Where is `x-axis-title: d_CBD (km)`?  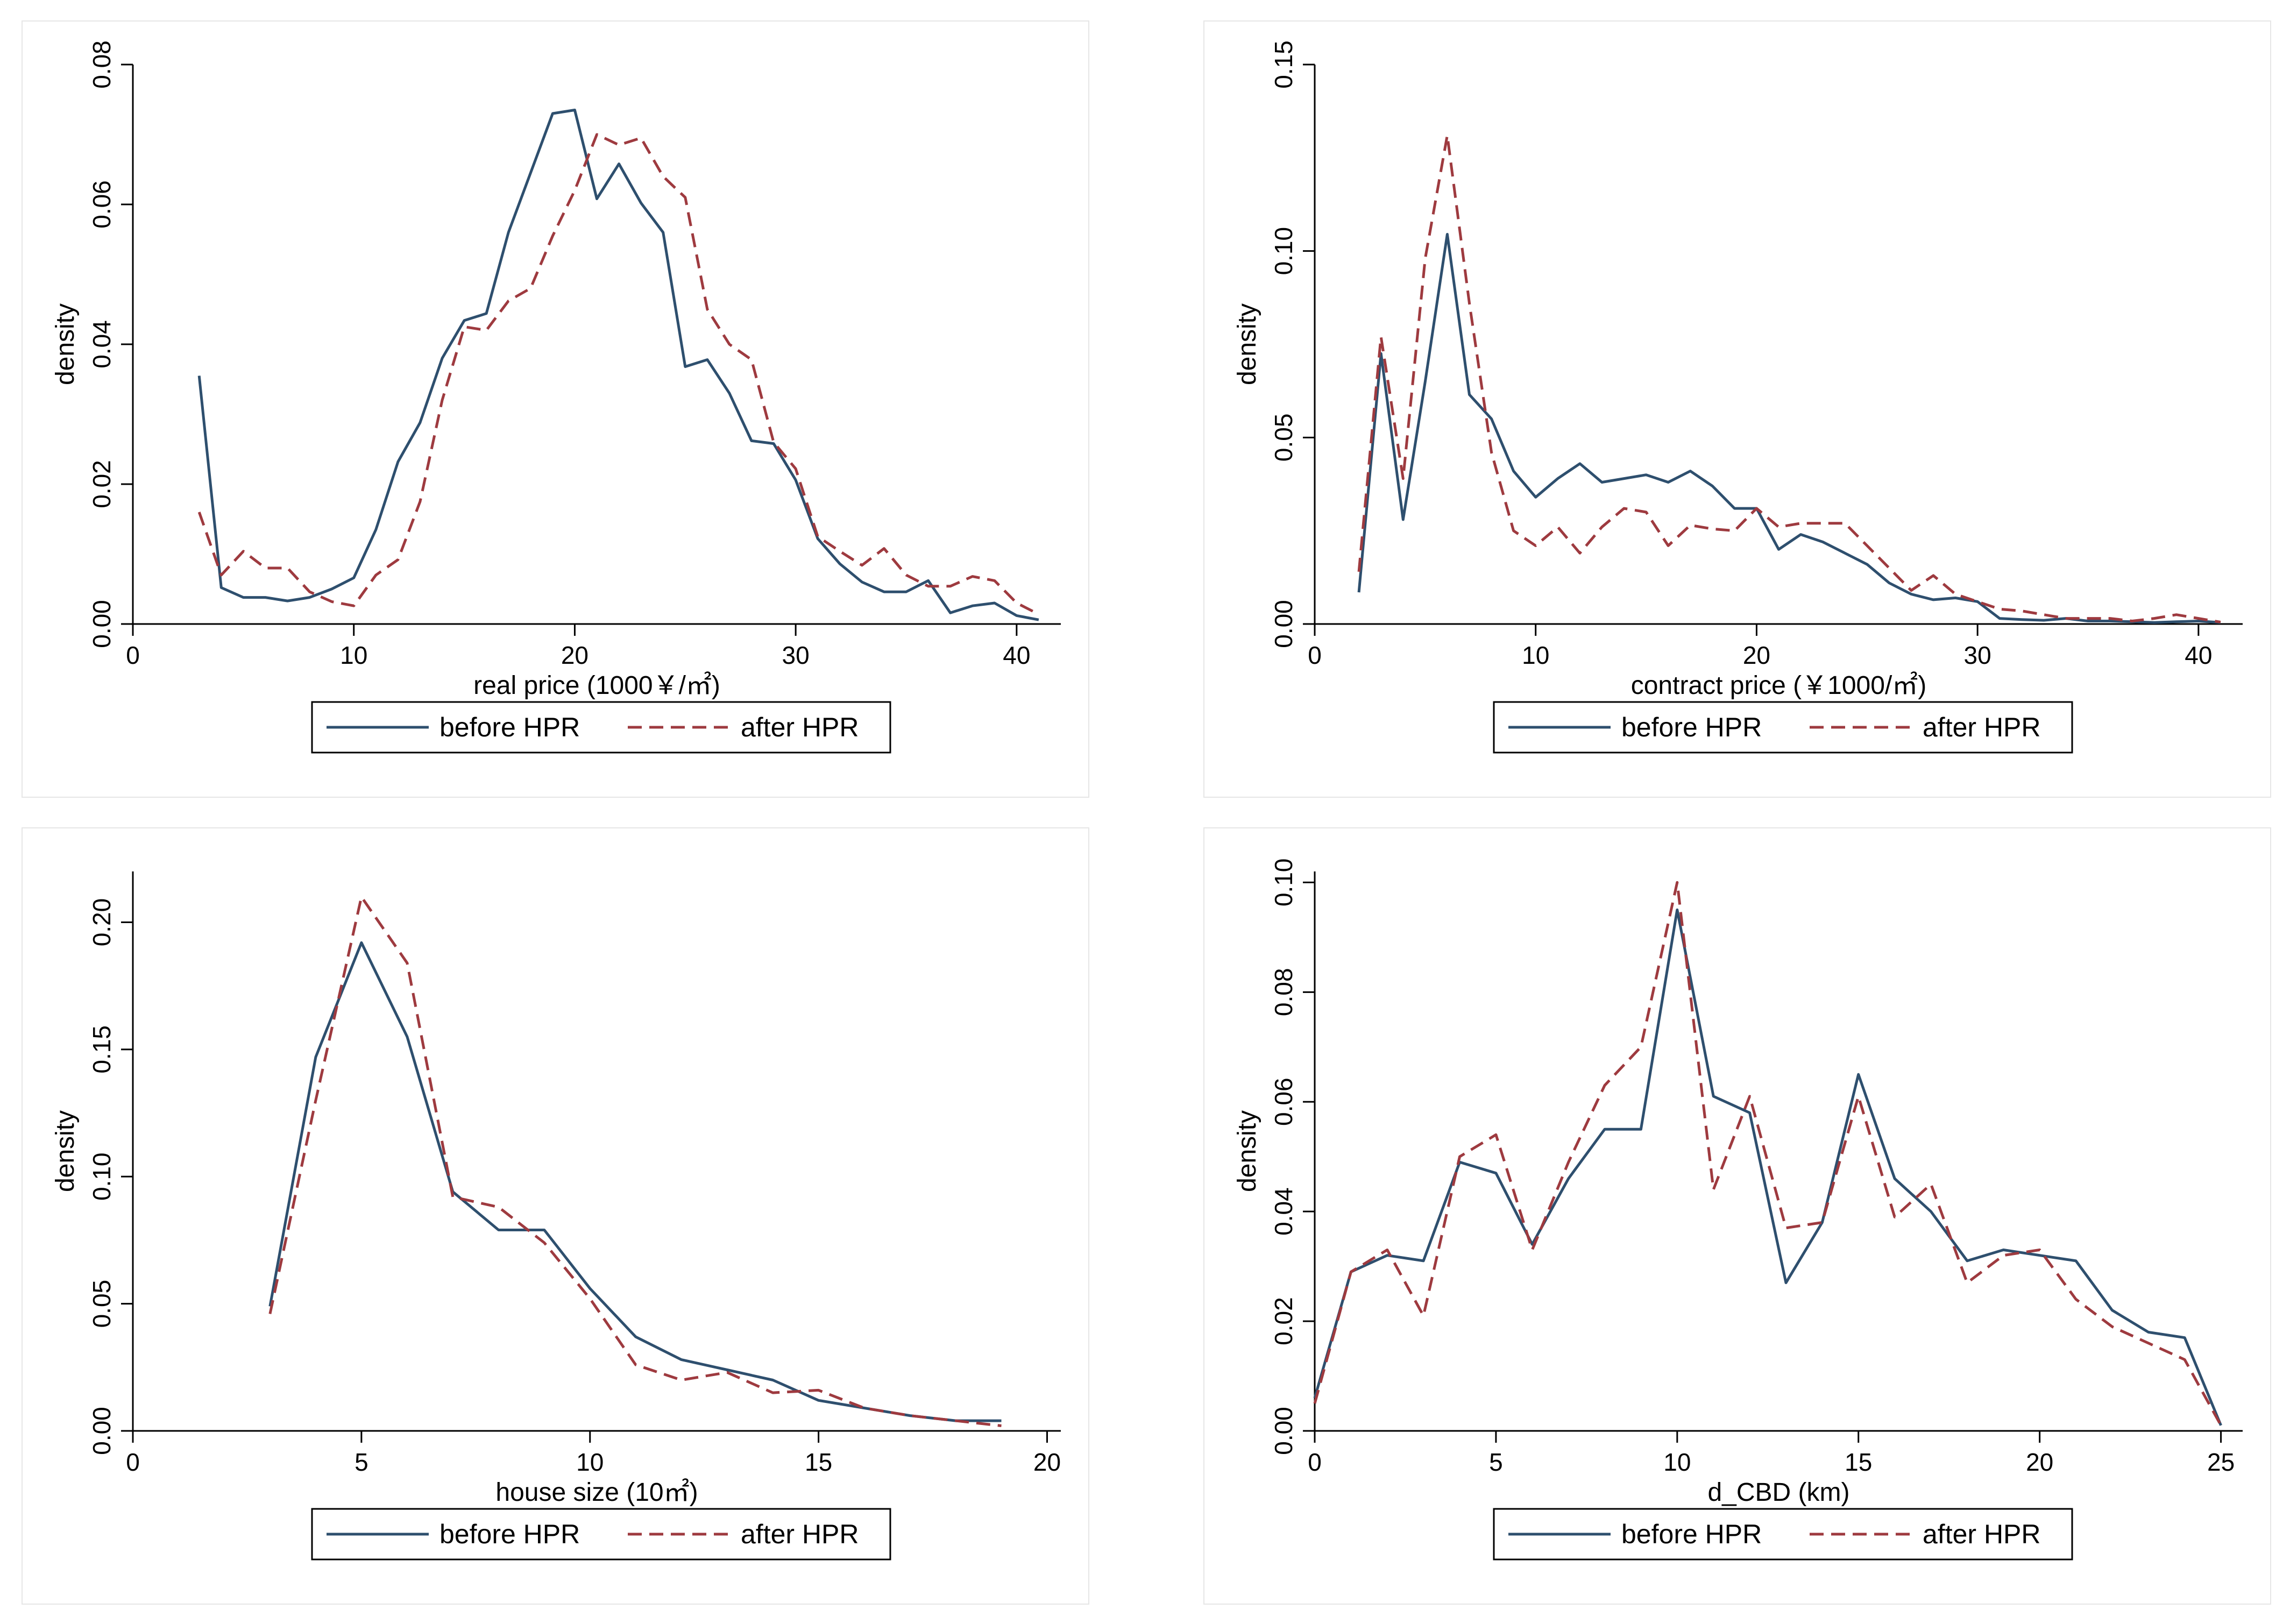
x-axis-title: d_CBD (km) is located at coordinates (1778, 1493).